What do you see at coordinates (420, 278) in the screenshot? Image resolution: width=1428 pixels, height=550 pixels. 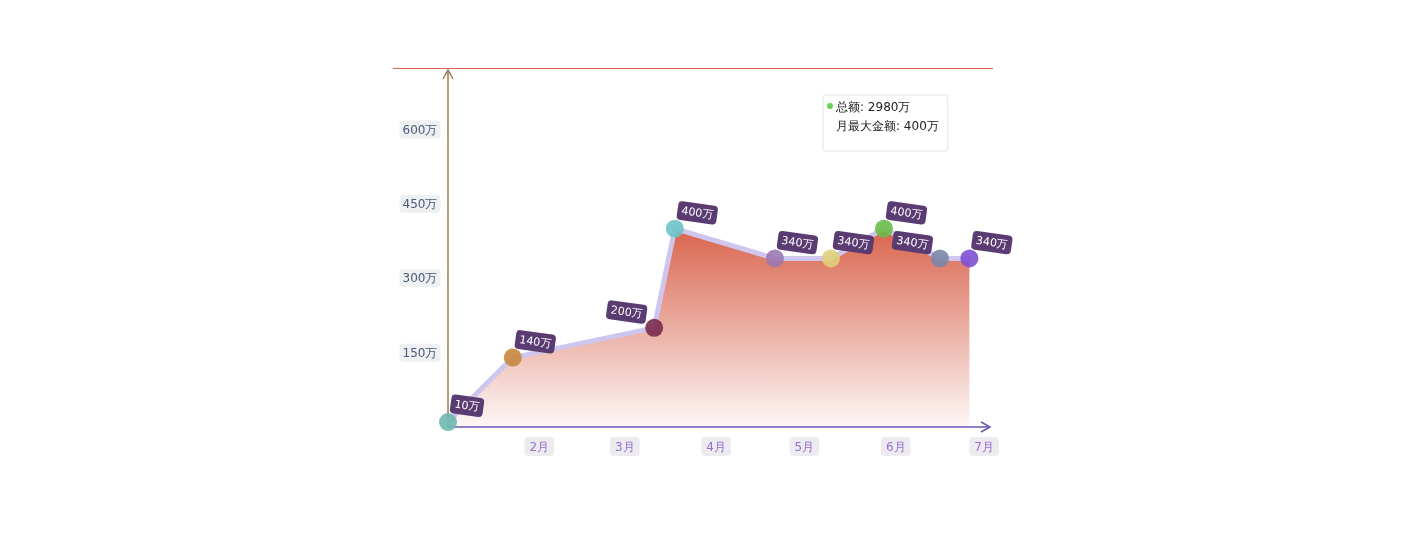 I see `y-tick-label: 300万` at bounding box center [420, 278].